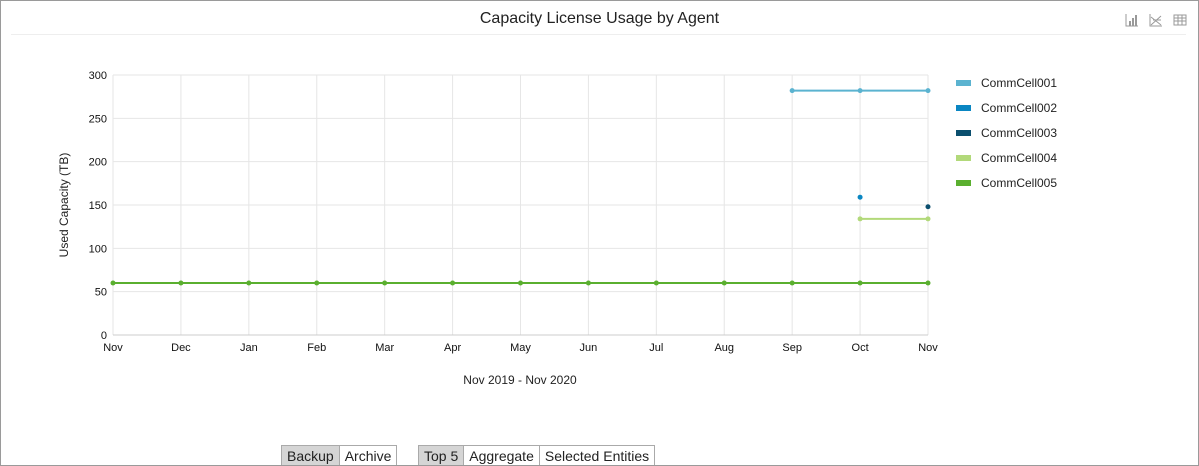 The width and height of the screenshot is (1199, 466). I want to click on chart-title: Capacity License Usage by Agent, so click(599, 18).